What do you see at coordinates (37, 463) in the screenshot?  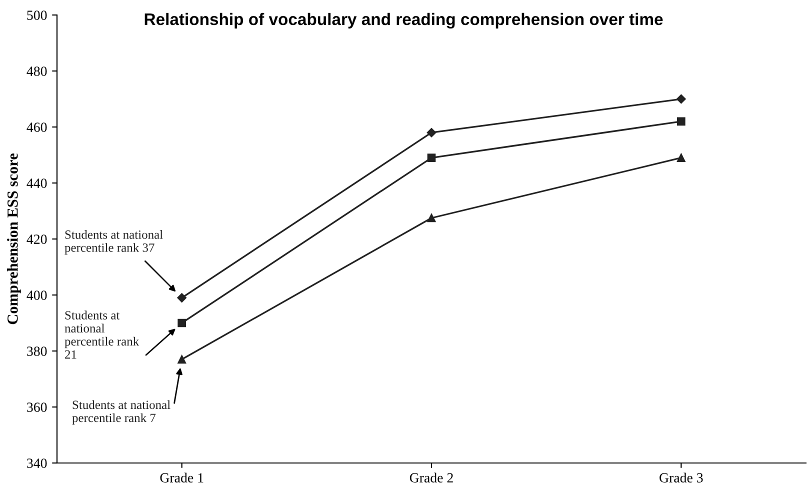 I see `y-tick-label: 340` at bounding box center [37, 463].